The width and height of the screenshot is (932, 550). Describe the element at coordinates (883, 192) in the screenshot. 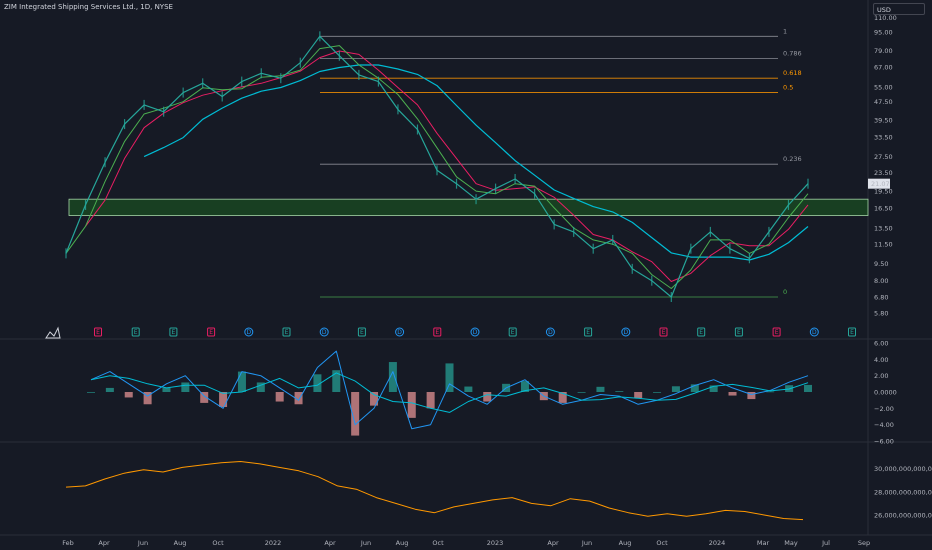

I see `price-axis-tick: 19.50` at that location.